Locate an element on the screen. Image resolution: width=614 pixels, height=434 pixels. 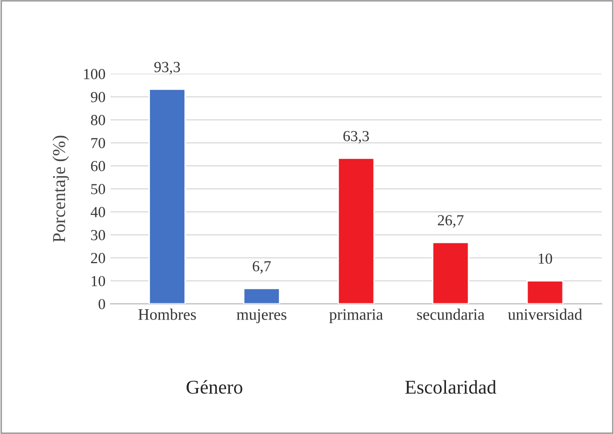
y-tick-label: 100 is located at coordinates (95, 74).